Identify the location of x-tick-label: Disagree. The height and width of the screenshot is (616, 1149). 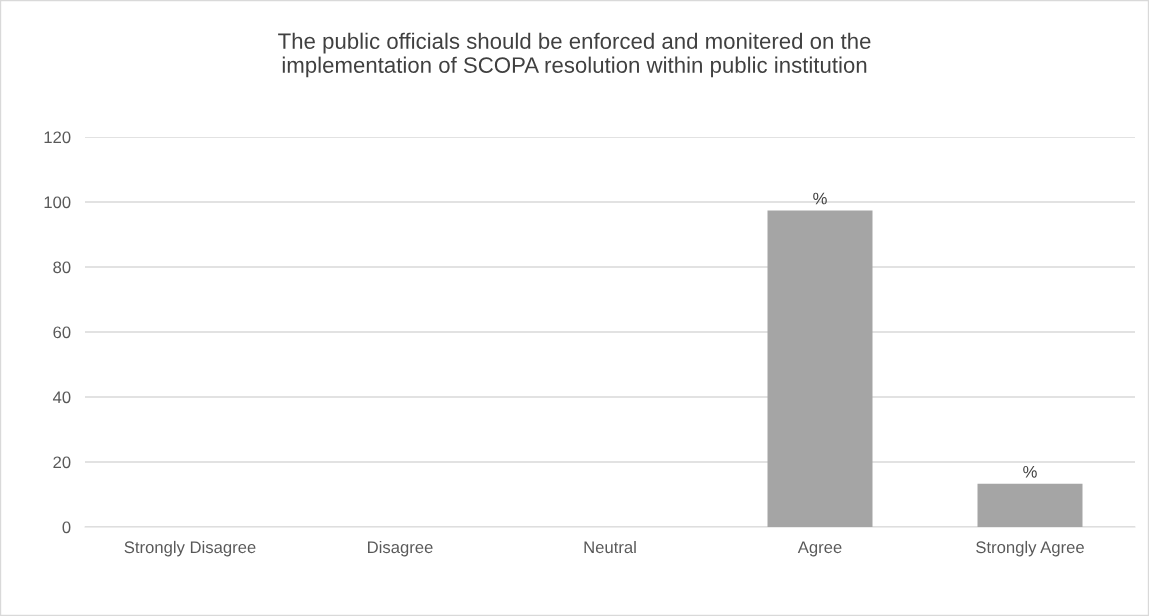
(400, 548).